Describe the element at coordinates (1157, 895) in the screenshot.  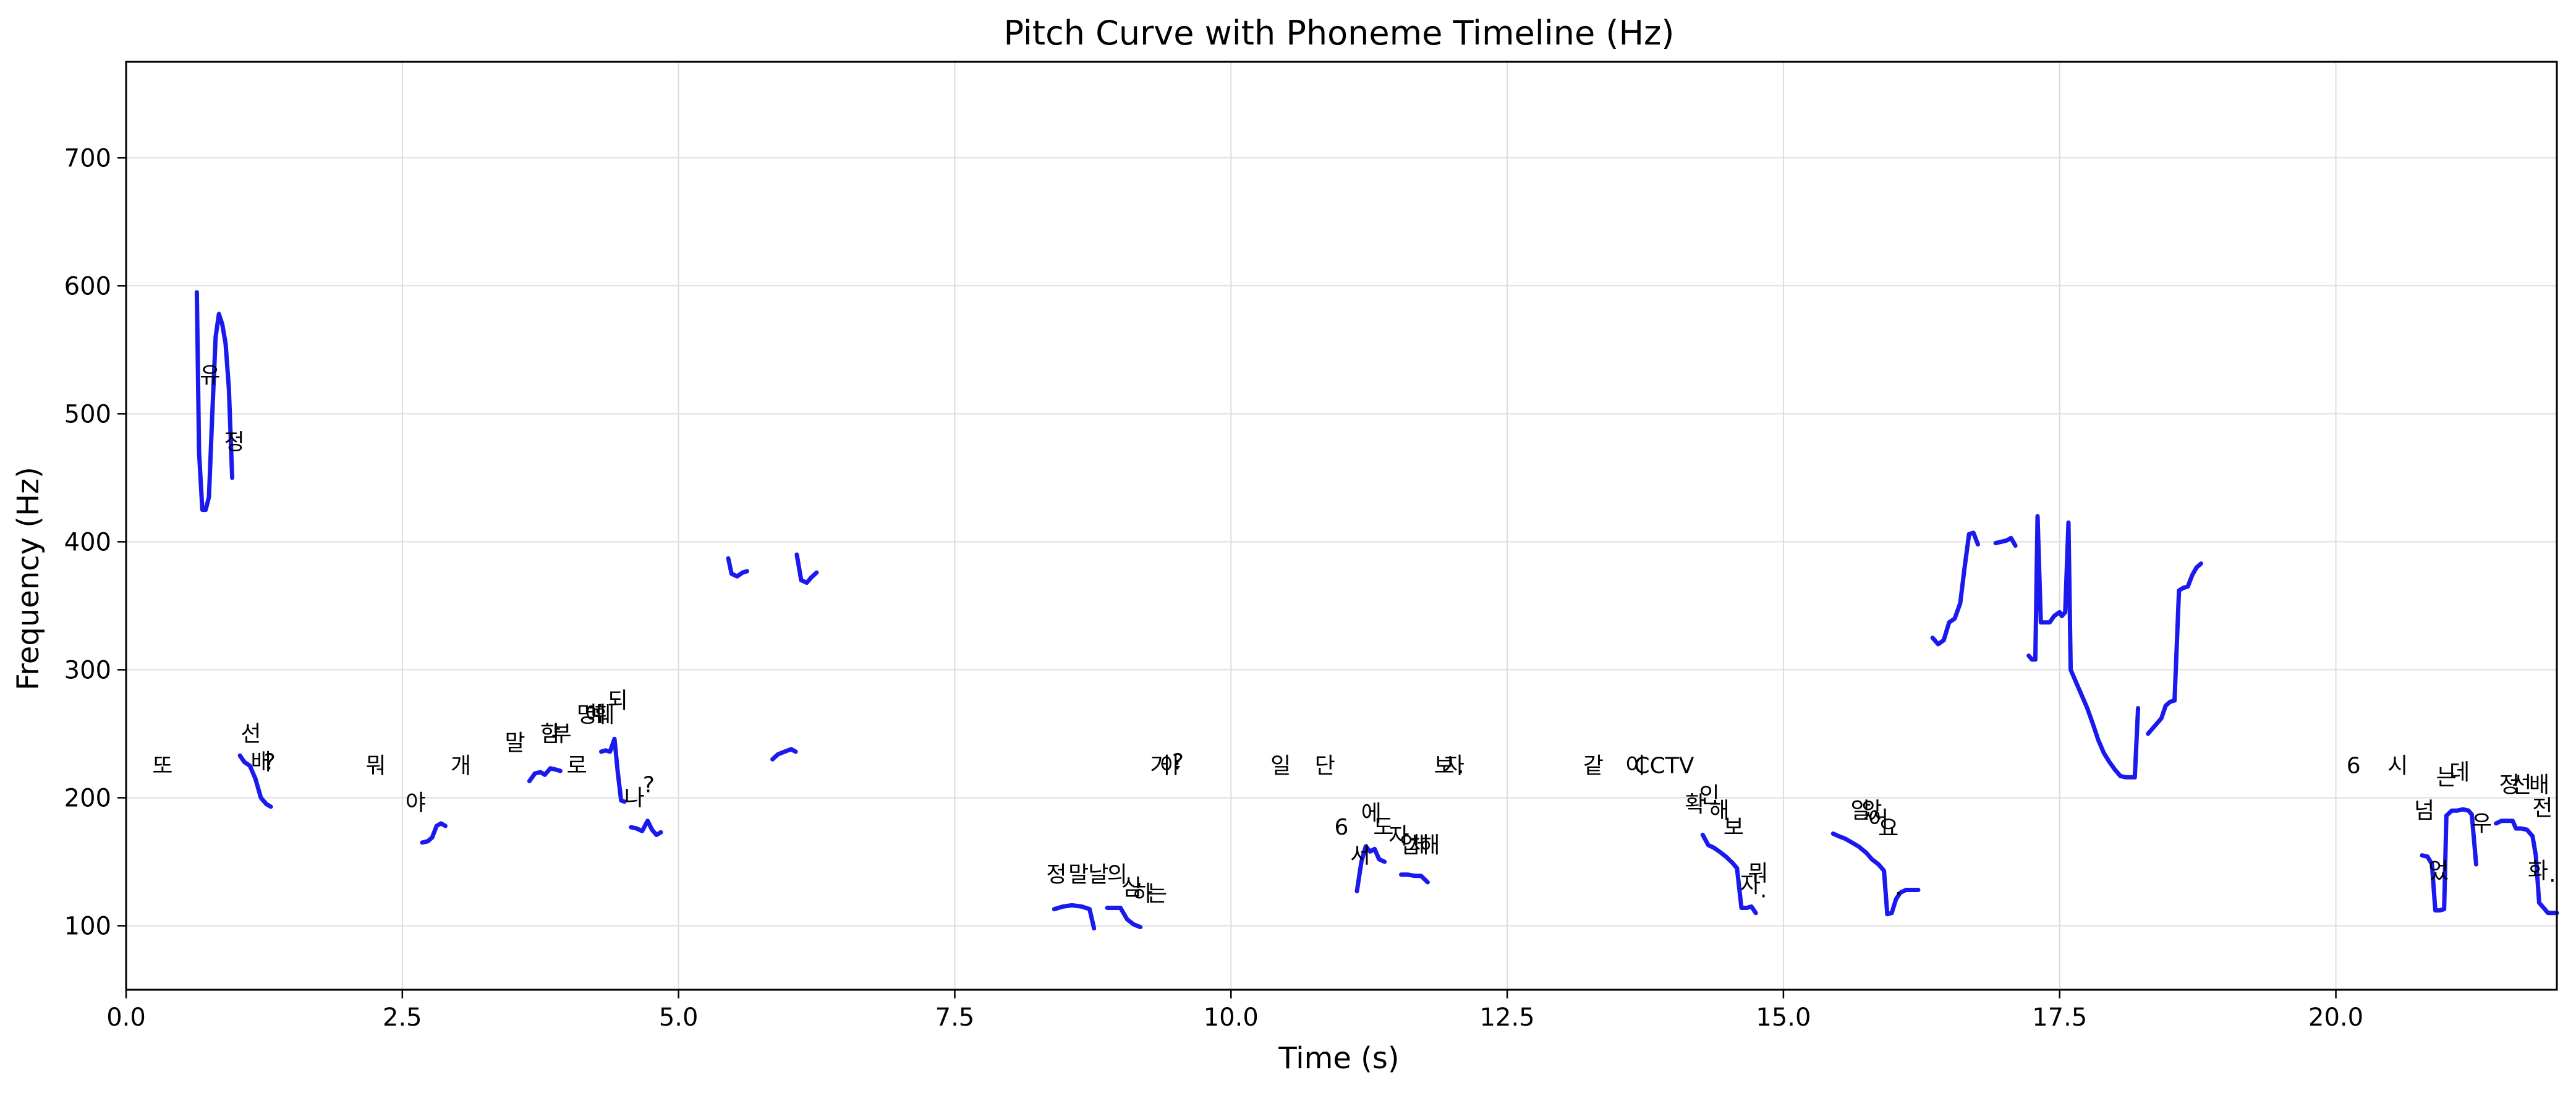
I see `phoneme-label: 는` at that location.